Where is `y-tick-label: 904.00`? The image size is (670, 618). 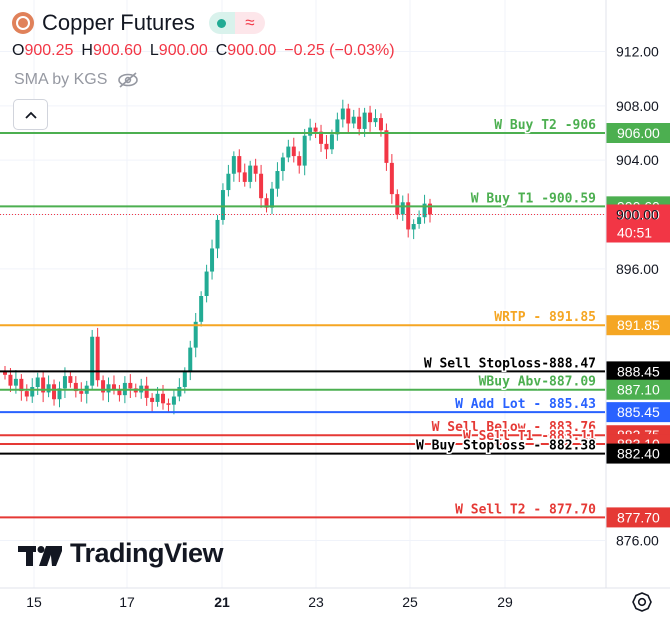
y-tick-label: 904.00 is located at coordinates (637, 160).